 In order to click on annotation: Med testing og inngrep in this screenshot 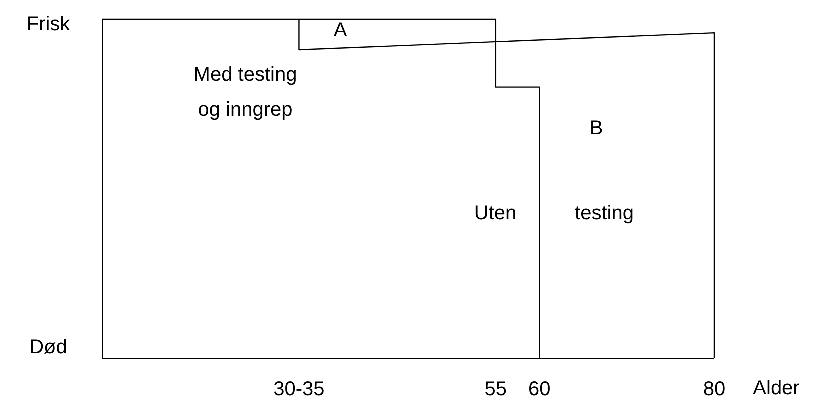, I will do `click(246, 93)`.